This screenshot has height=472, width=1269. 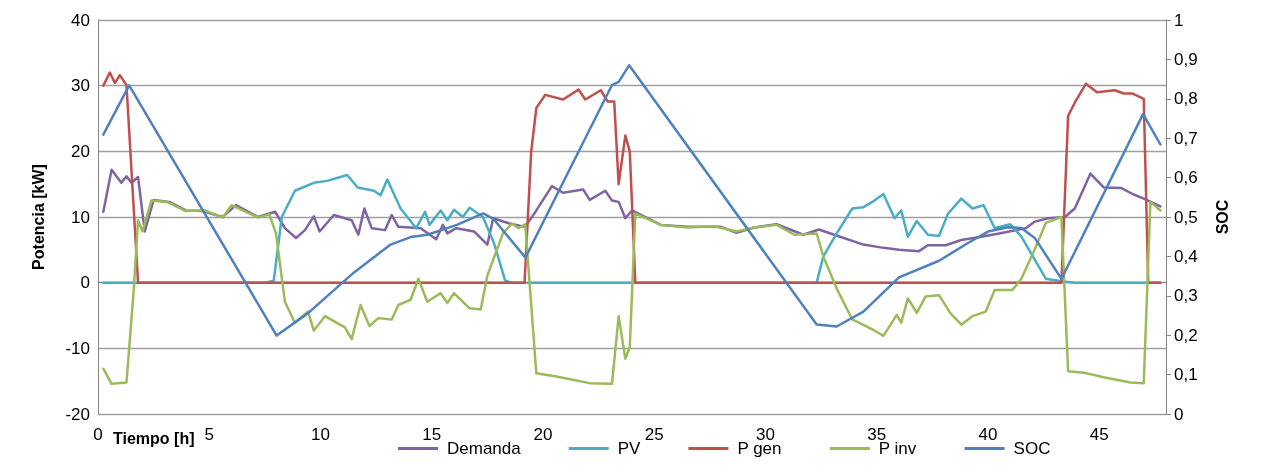 What do you see at coordinates (154, 438) in the screenshot?
I see `x-axis-title: Tiempo [h]` at bounding box center [154, 438].